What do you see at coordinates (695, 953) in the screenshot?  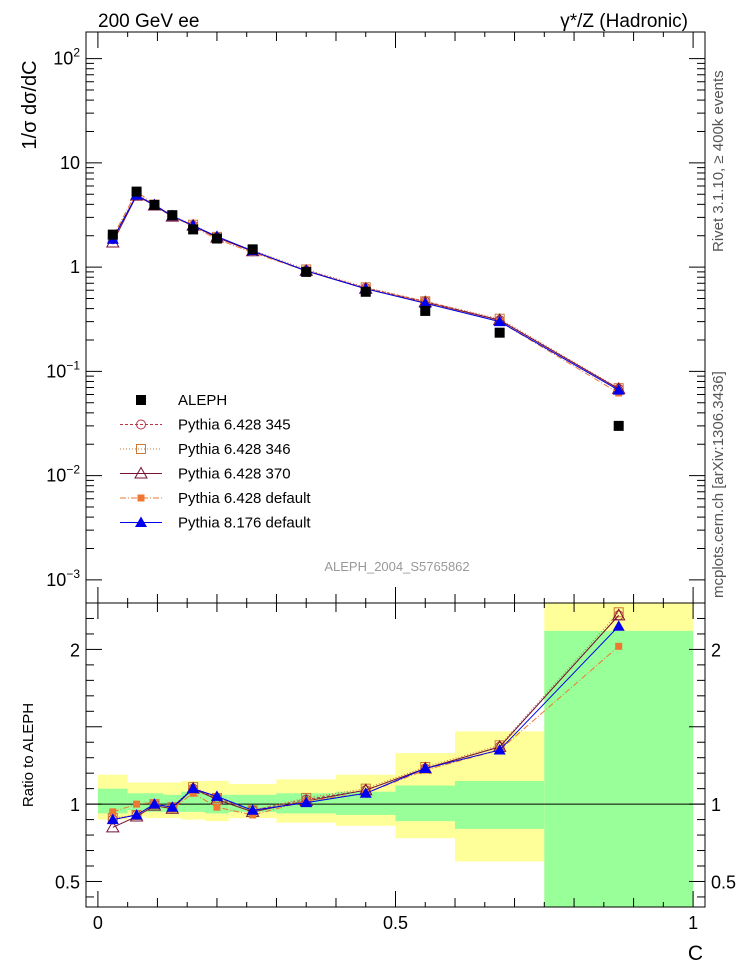 I see `x-axis-title: C` at bounding box center [695, 953].